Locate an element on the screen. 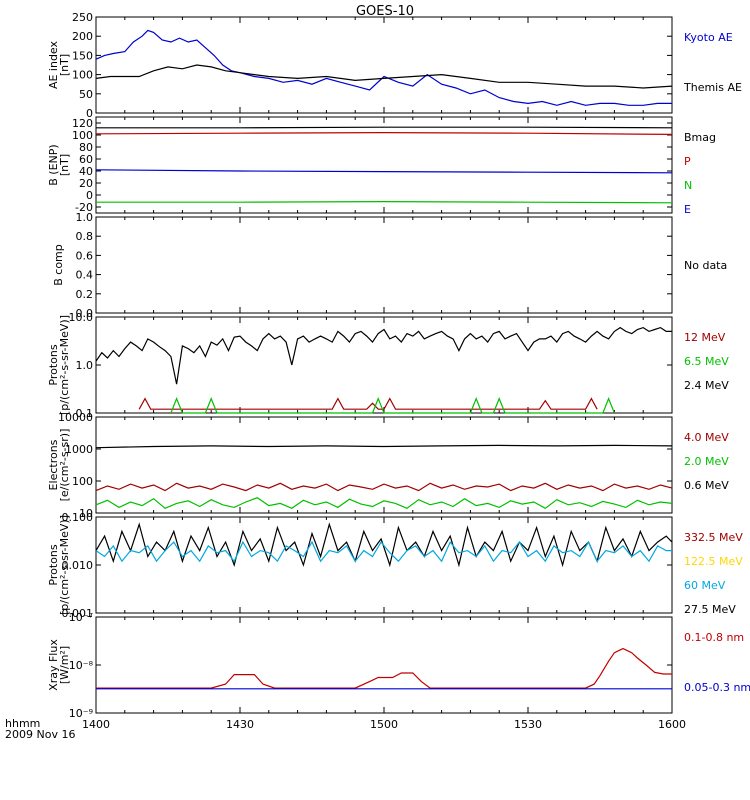 The width and height of the screenshot is (750, 800). legend-entry: 6.5 MeV is located at coordinates (706, 361).